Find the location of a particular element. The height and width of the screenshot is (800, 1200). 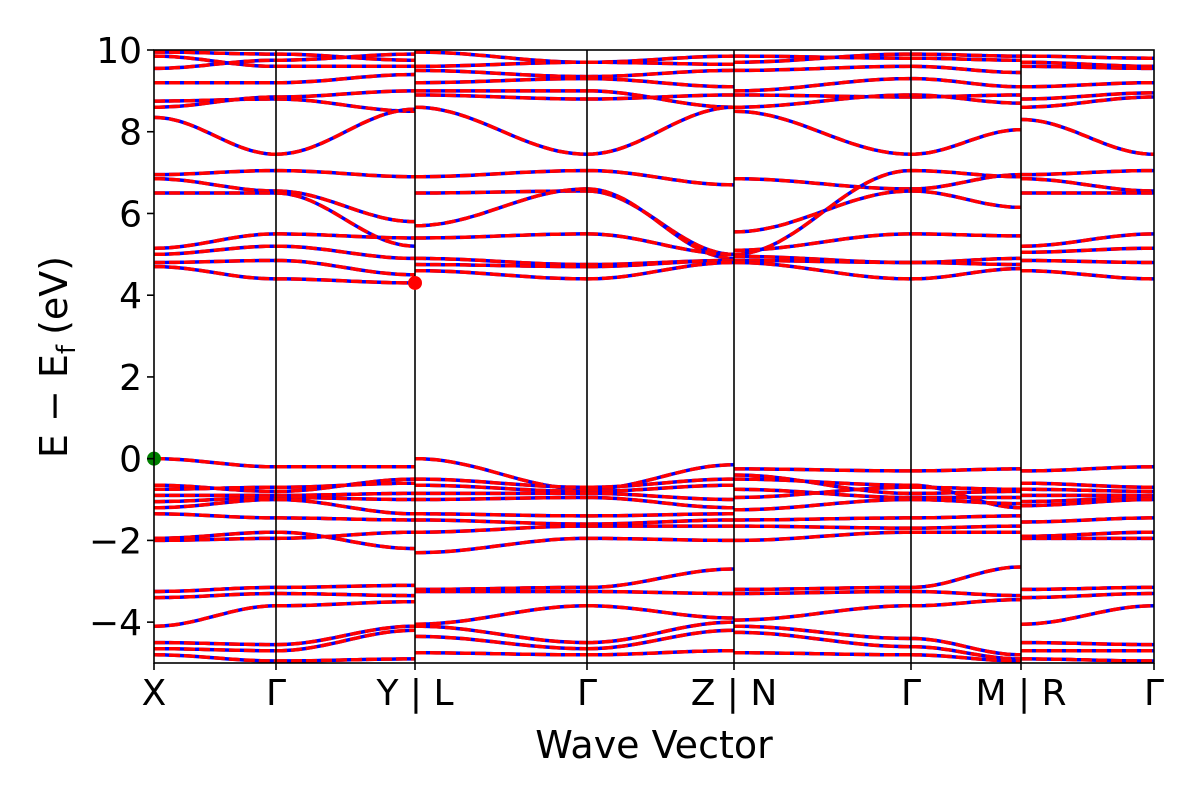

band-line-s4-b22 is located at coordinates (823, 536).